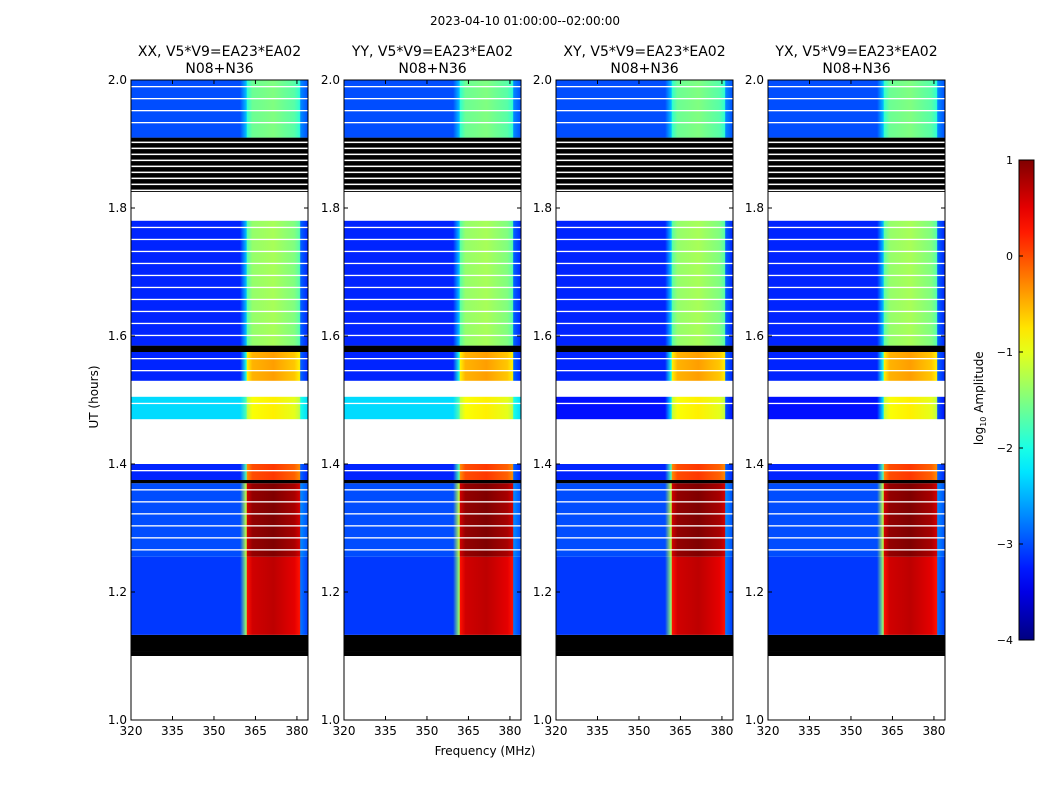 The height and width of the screenshot is (800, 1050). Describe the element at coordinates (1005, 448) in the screenshot. I see `colorbar-tick-label: −2` at that location.